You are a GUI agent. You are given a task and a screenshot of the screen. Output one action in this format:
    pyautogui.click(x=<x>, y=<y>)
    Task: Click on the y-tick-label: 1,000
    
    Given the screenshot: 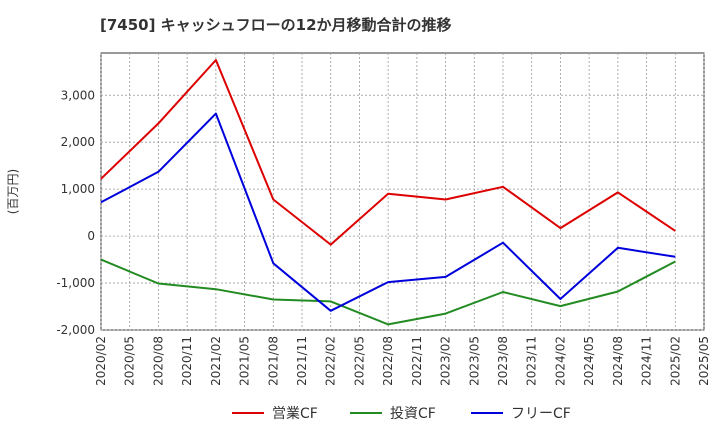 What is the action you would take?
    pyautogui.click(x=78, y=189)
    